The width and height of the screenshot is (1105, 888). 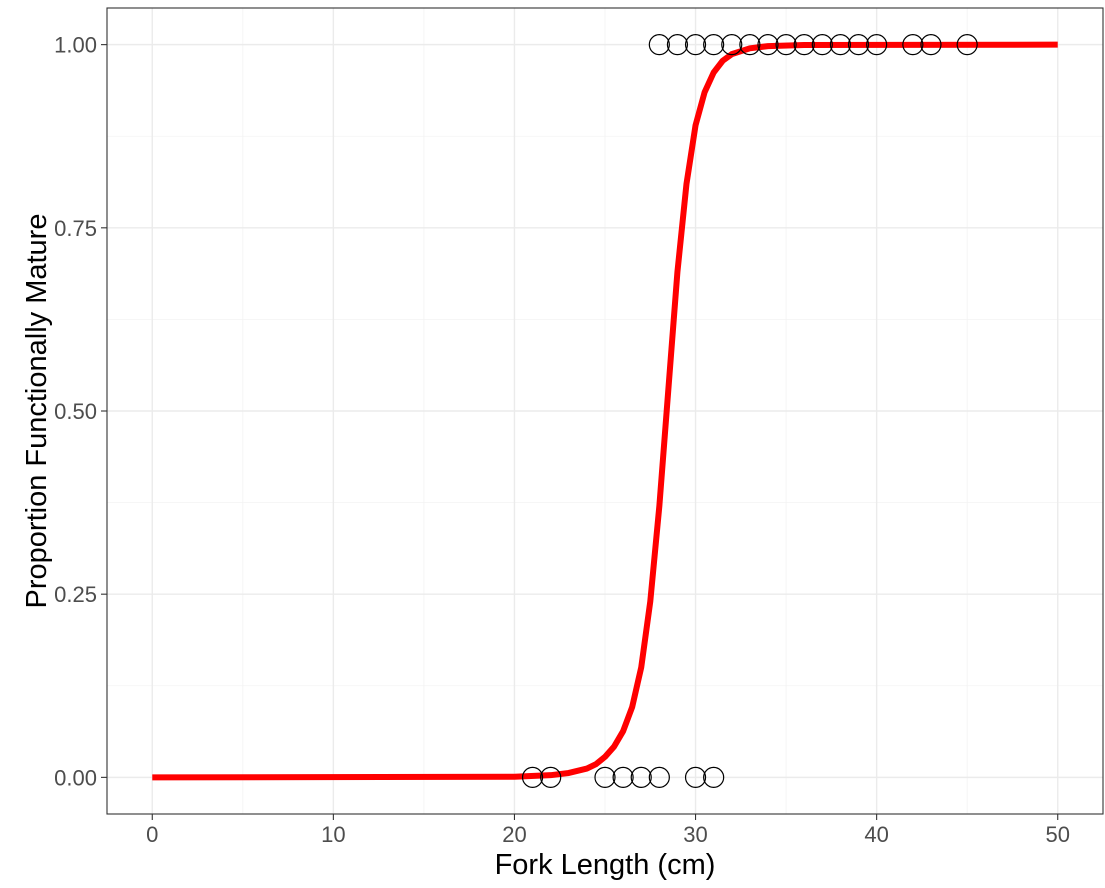 I want to click on y-tick-label: 0.75, so click(x=75, y=228).